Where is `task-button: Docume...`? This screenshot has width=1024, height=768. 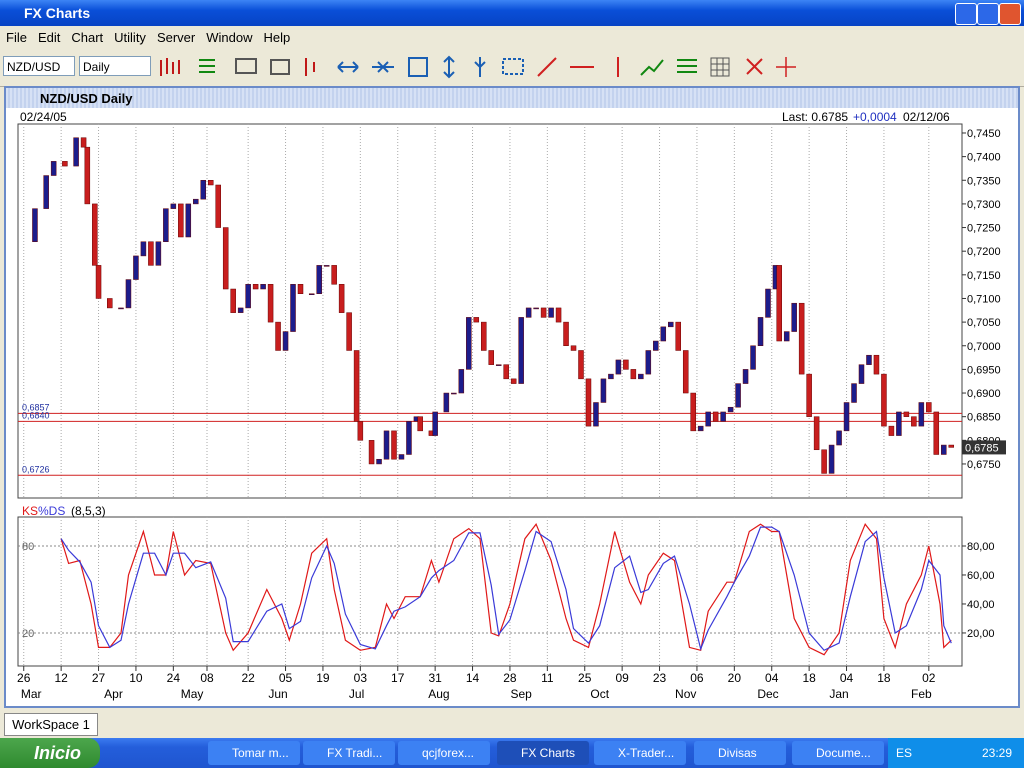
task-button: Docume... is located at coordinates (838, 753).